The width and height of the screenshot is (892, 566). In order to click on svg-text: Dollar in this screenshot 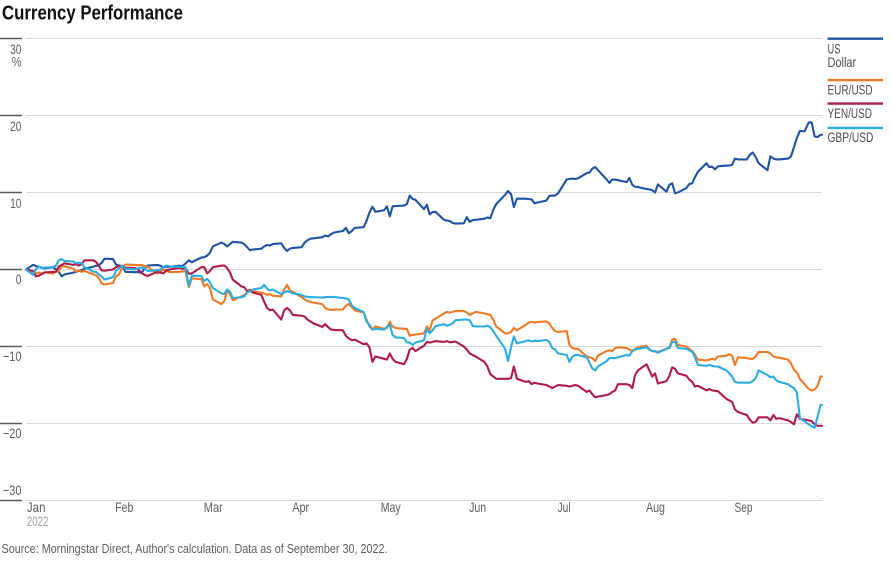, I will do `click(842, 62)`.